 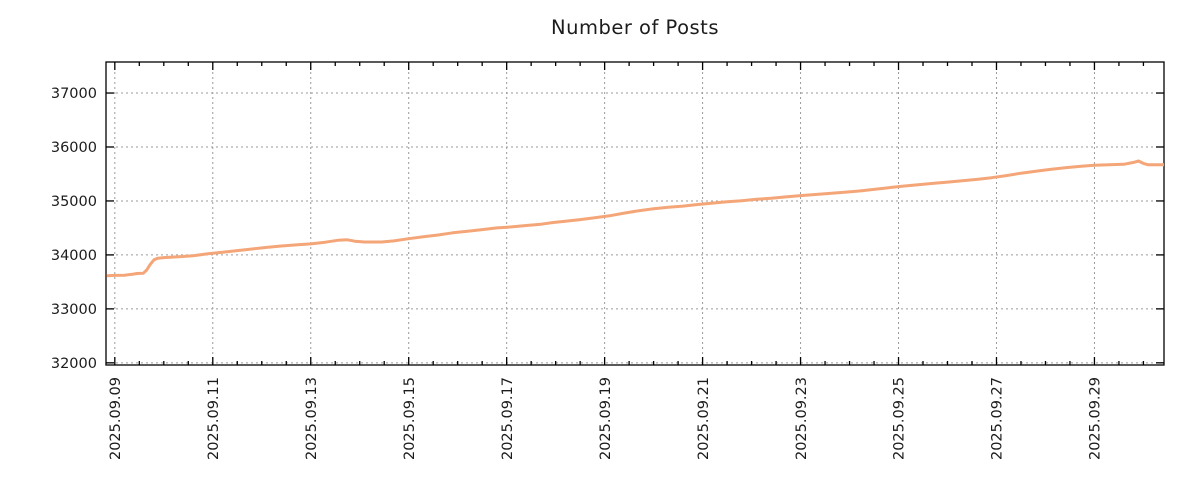 What do you see at coordinates (74, 94) in the screenshot?
I see `y-tick-label: 37000` at bounding box center [74, 94].